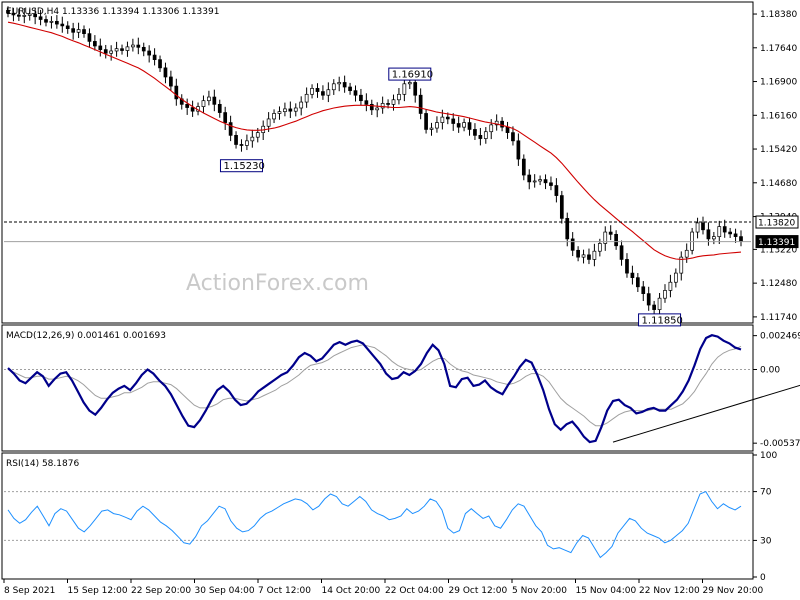 This screenshot has width=800, height=600. Describe the element at coordinates (766, 541) in the screenshot. I see `rsi-tick-label: 30` at that location.